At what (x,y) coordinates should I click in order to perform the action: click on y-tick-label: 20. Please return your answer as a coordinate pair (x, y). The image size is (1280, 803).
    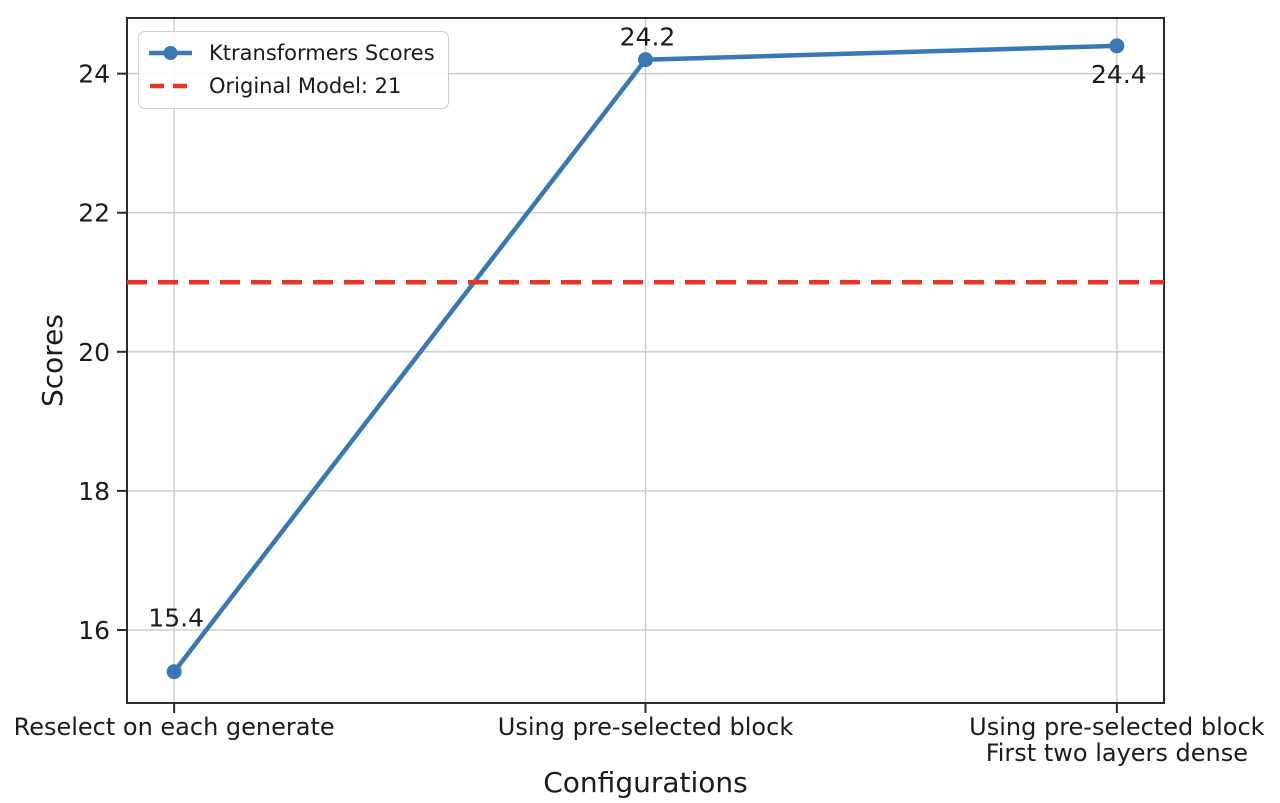
    Looking at the image, I should click on (94, 352).